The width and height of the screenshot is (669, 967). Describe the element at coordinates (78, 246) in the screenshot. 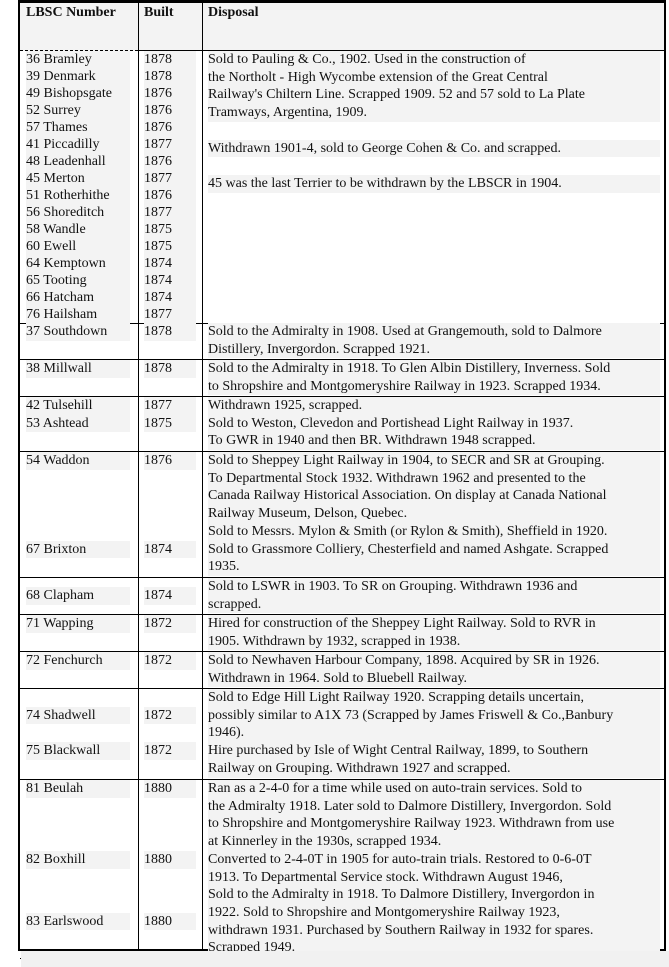

I see `lbsc-number-cell: 60 Ewell` at that location.